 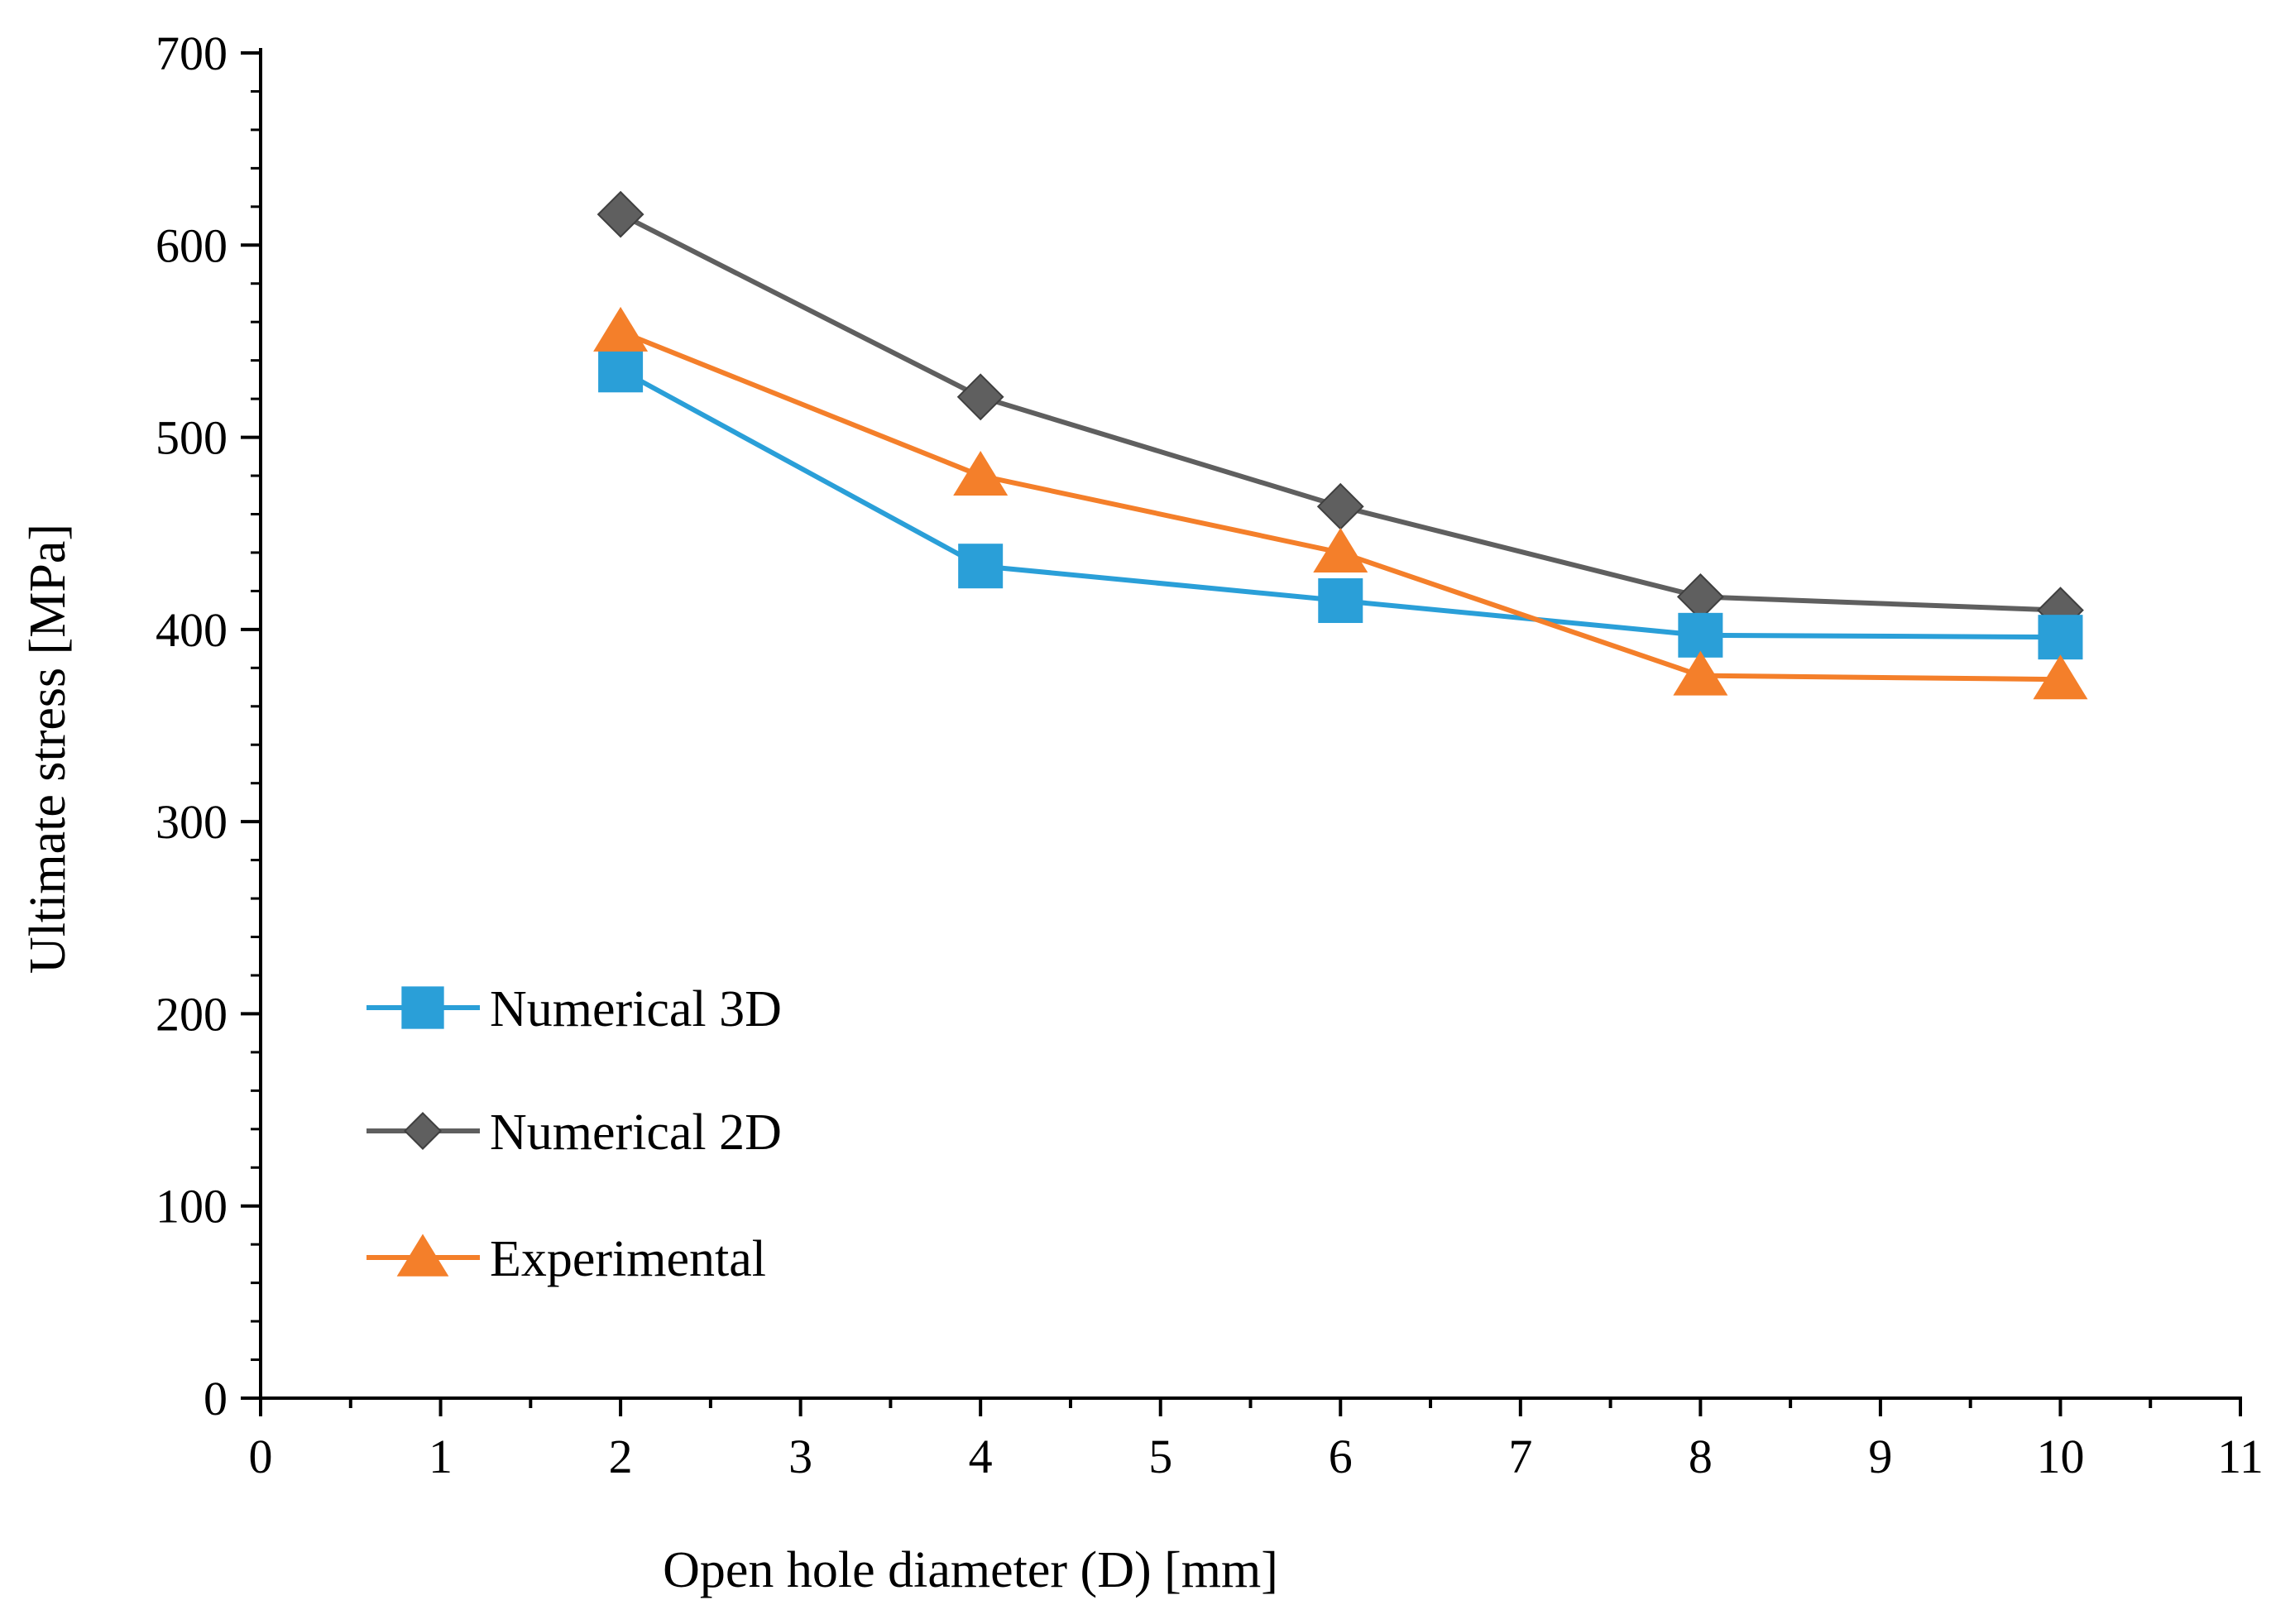 What do you see at coordinates (216, 1398) in the screenshot?
I see `y-tick-label: 0` at bounding box center [216, 1398].